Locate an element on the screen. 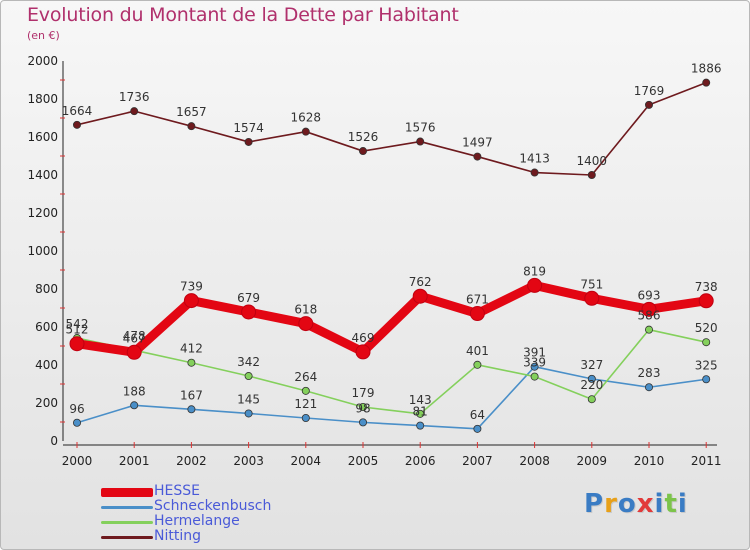  data-label: 1576 is located at coordinates (420, 128).